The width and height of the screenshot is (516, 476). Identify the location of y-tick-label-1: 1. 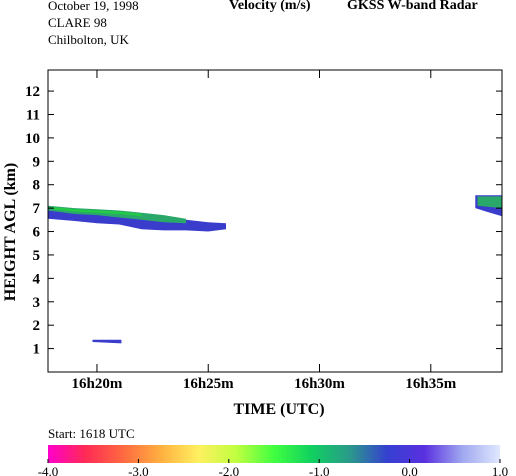
(37, 350).